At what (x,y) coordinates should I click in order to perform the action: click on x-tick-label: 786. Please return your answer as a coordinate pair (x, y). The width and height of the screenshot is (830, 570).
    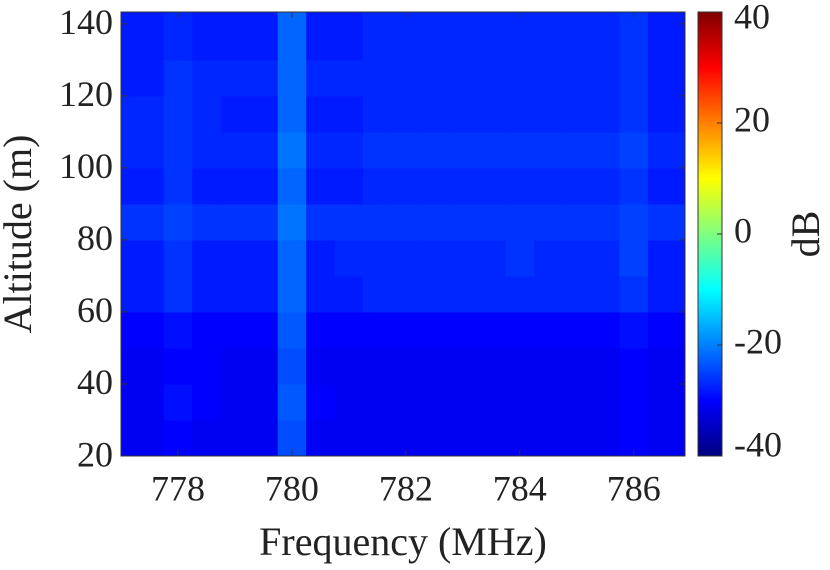
    Looking at the image, I should click on (634, 488).